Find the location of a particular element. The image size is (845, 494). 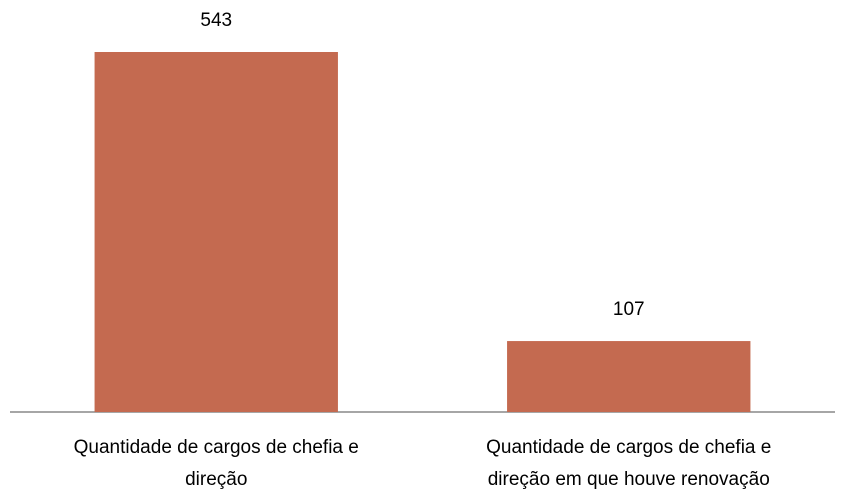

data-label: 107 is located at coordinates (629, 309).